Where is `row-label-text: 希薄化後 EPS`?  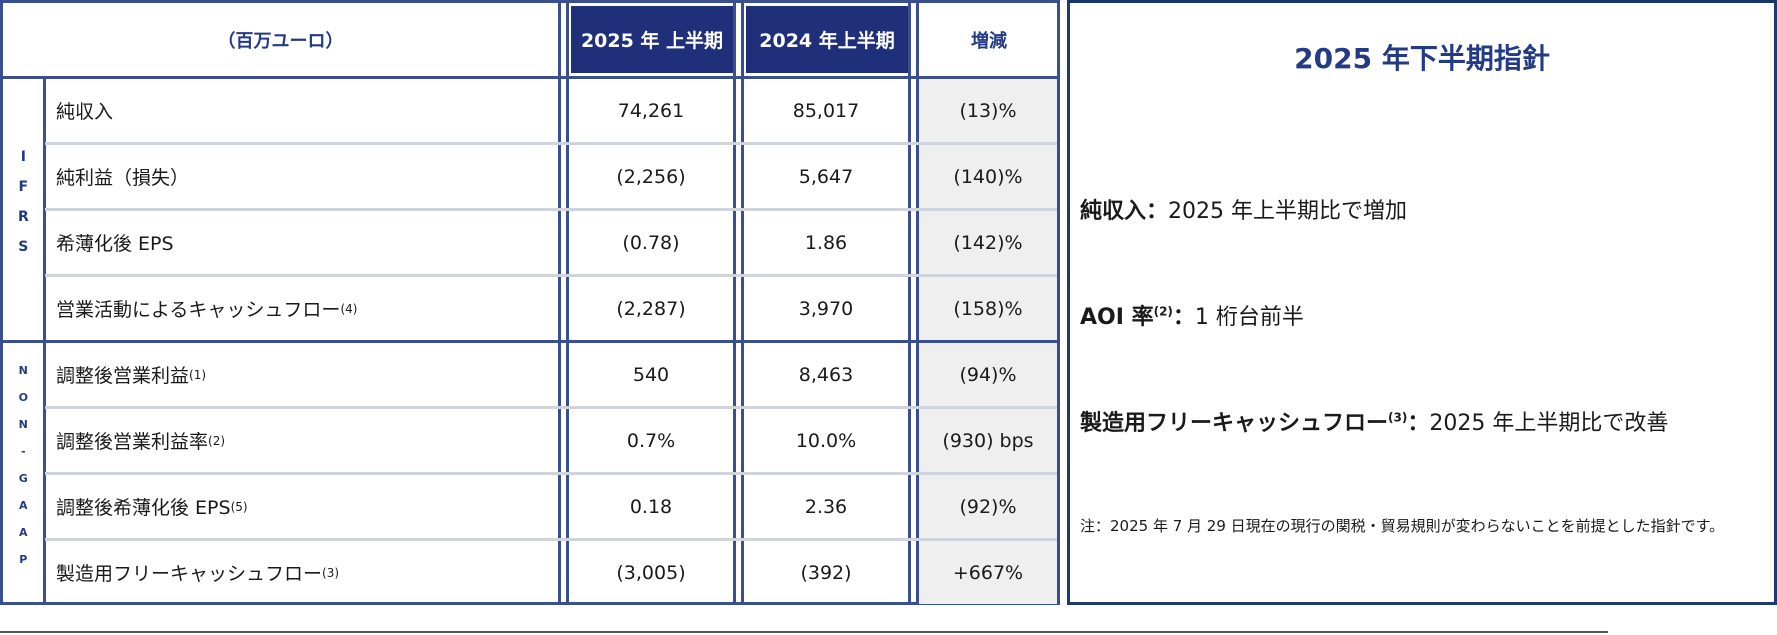 row-label-text: 希薄化後 EPS is located at coordinates (115, 244).